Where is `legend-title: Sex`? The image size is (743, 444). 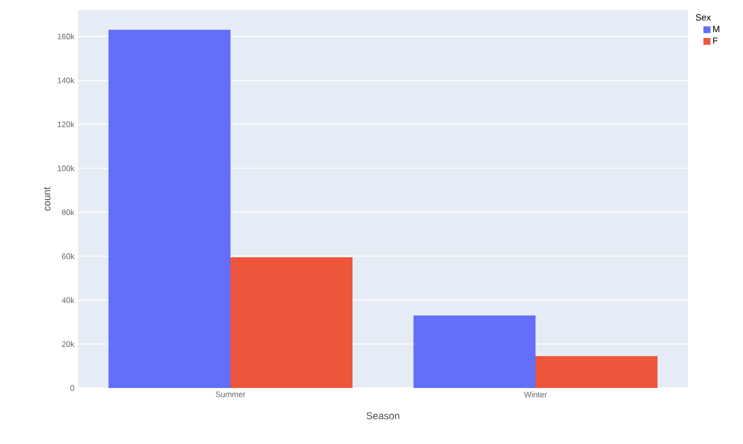 legend-title: Sex is located at coordinates (703, 17).